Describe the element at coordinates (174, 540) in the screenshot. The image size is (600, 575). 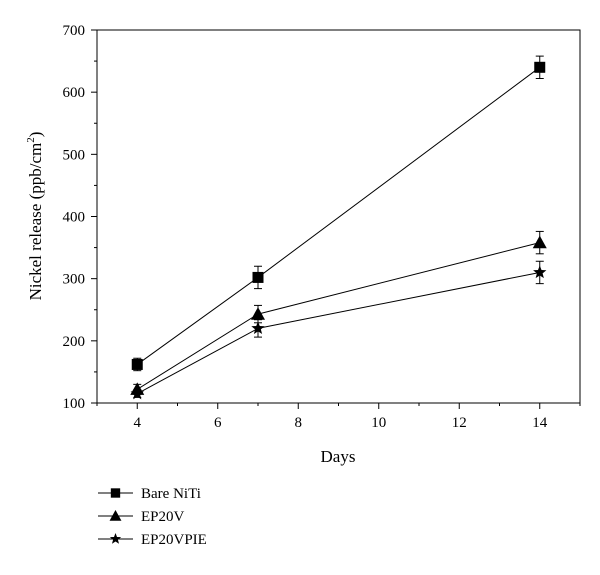
I see `legend-label-2: EP20VPIE` at that location.